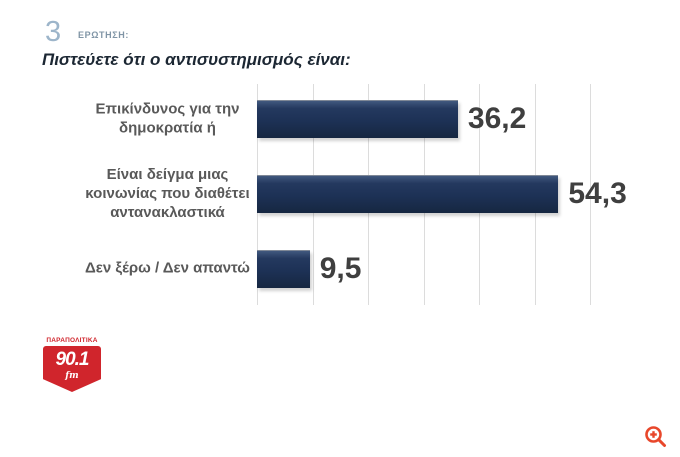 The image size is (680, 457). Describe the element at coordinates (167, 118) in the screenshot. I see `category-label: Επικίνδυνος για την δημοκρατία ή` at that location.